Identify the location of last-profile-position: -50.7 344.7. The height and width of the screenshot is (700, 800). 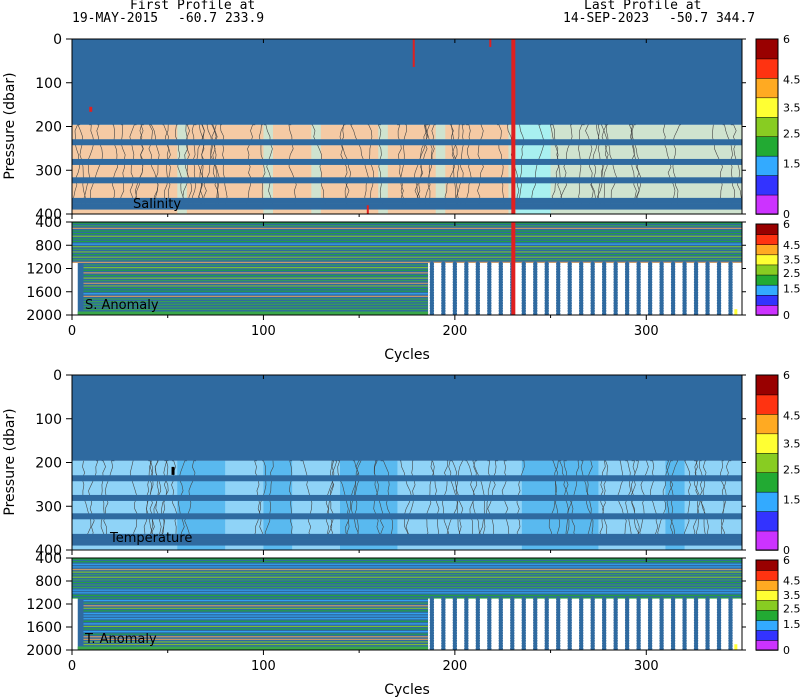
(712, 18).